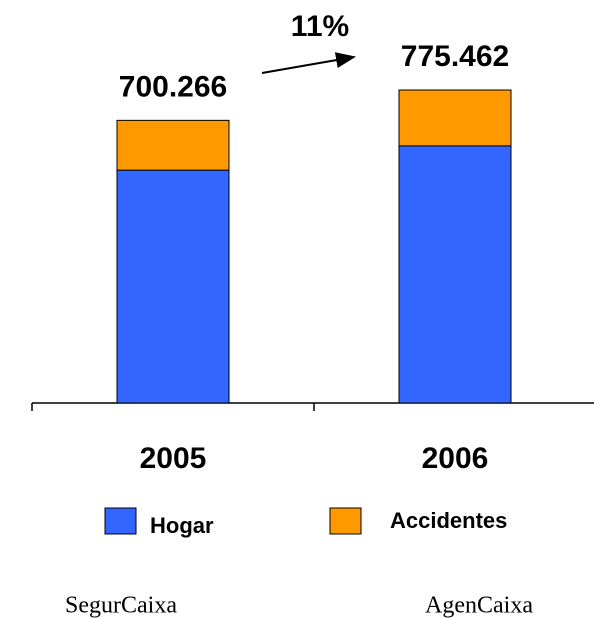 This screenshot has height=618, width=594. Describe the element at coordinates (455, 56) in the screenshot. I see `total-label: 775.462` at that location.